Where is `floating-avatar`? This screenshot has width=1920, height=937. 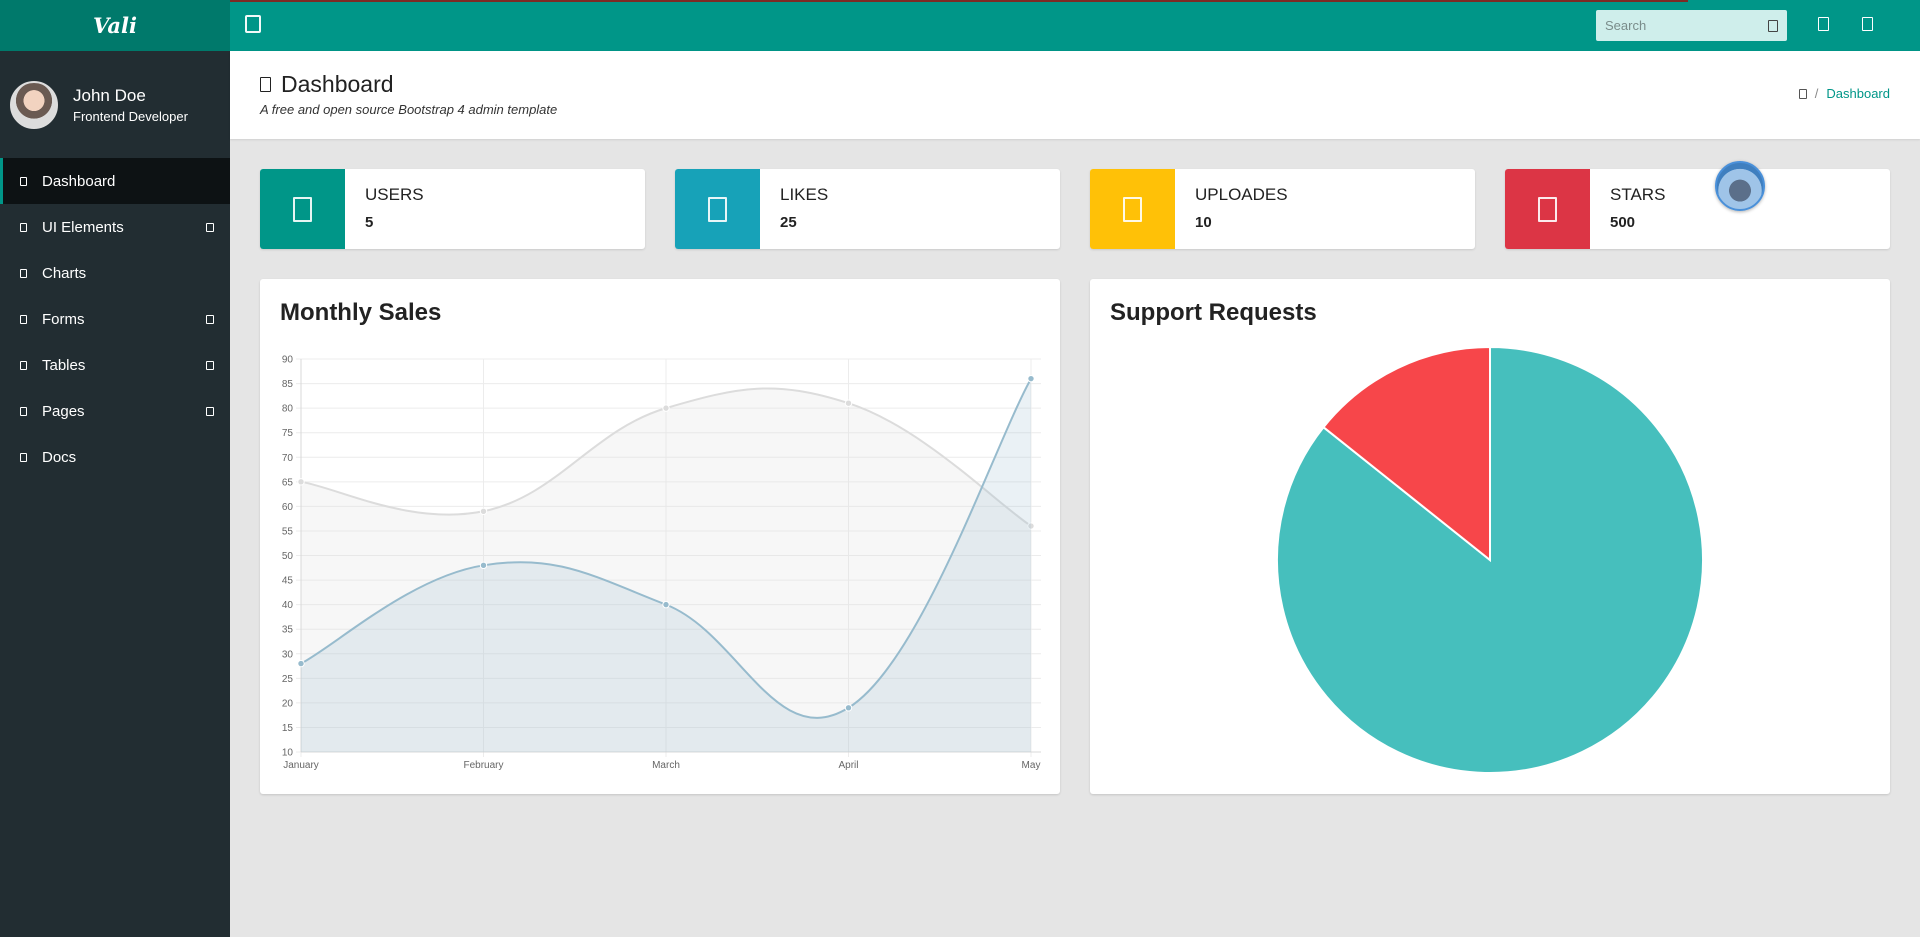 floating-avatar is located at coordinates (1740, 186).